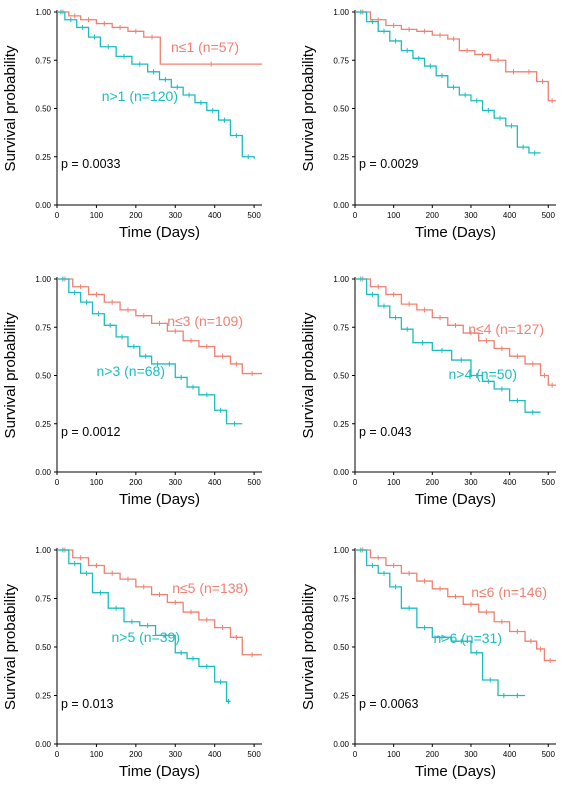  I want to click on p-value-label: p = 0.0029, so click(388, 164).